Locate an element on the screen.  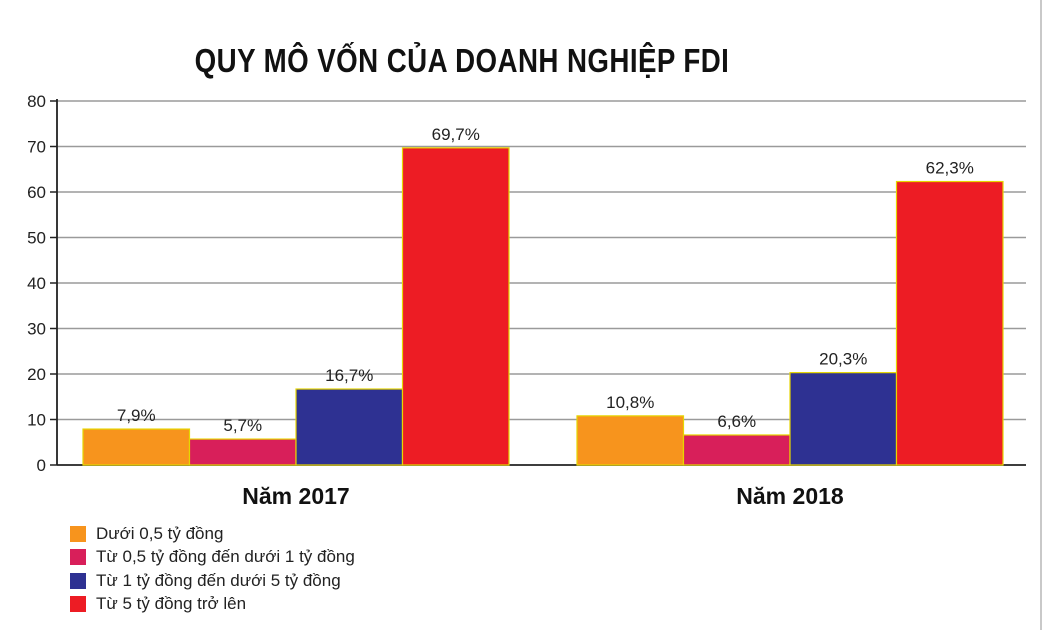
legend-item: Dưới 0,5 tỷ đồng is located at coordinates (212, 534).